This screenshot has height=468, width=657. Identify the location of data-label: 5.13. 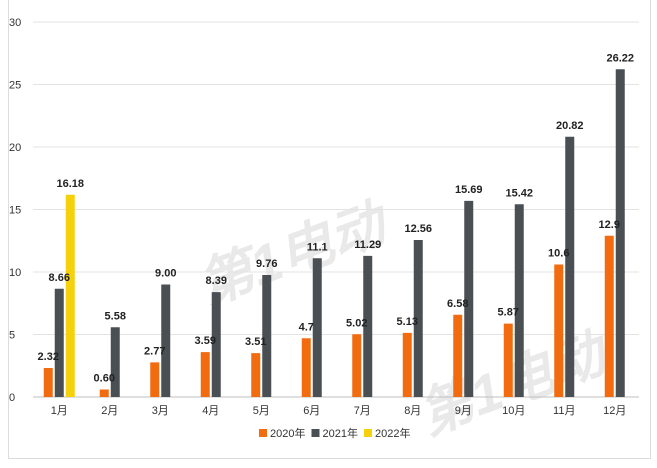
(407, 322).